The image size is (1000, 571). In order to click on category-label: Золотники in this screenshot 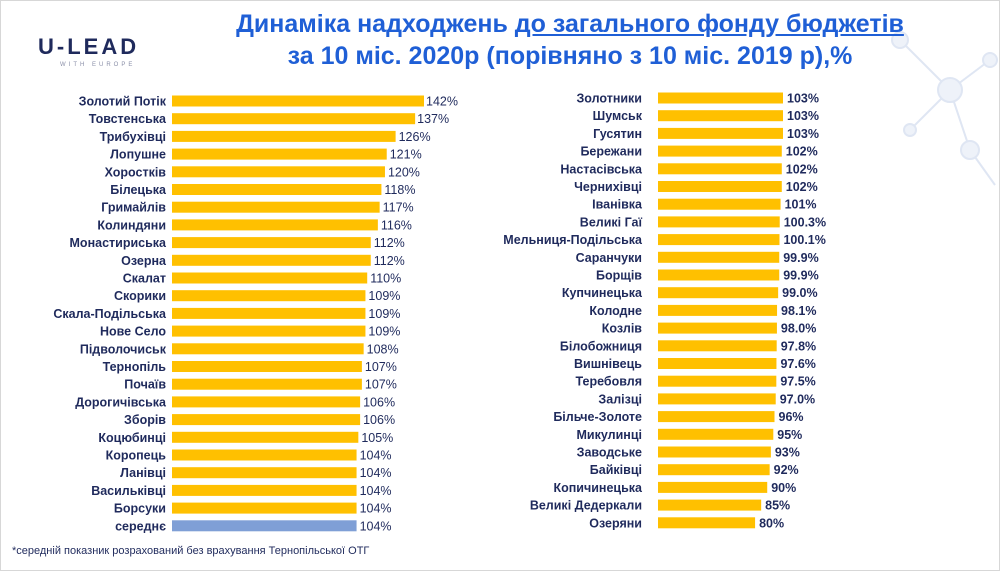, I will do `click(609, 99)`.